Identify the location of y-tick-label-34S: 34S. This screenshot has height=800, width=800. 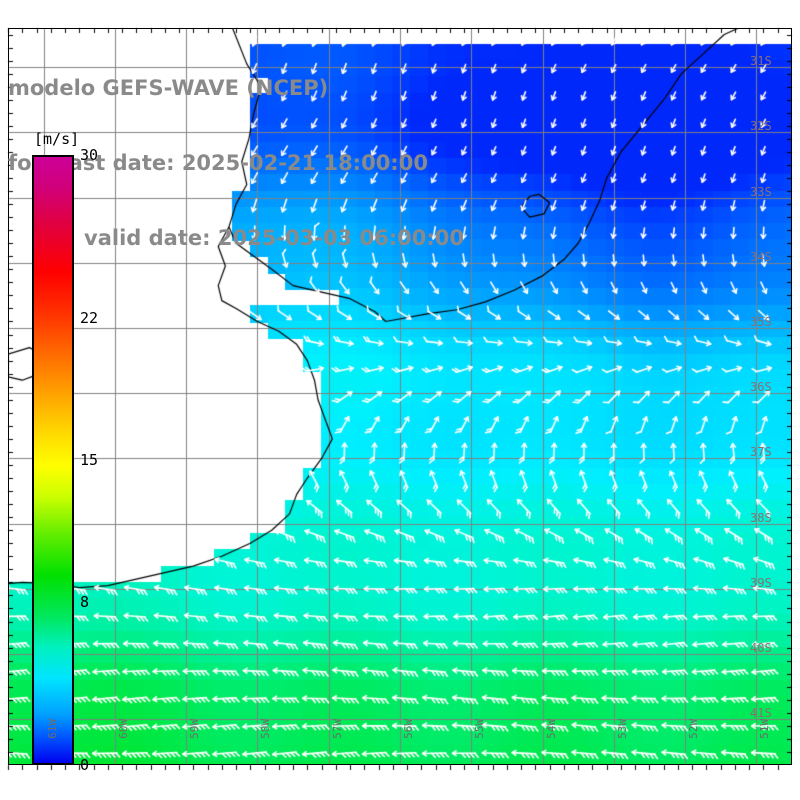
(761, 256).